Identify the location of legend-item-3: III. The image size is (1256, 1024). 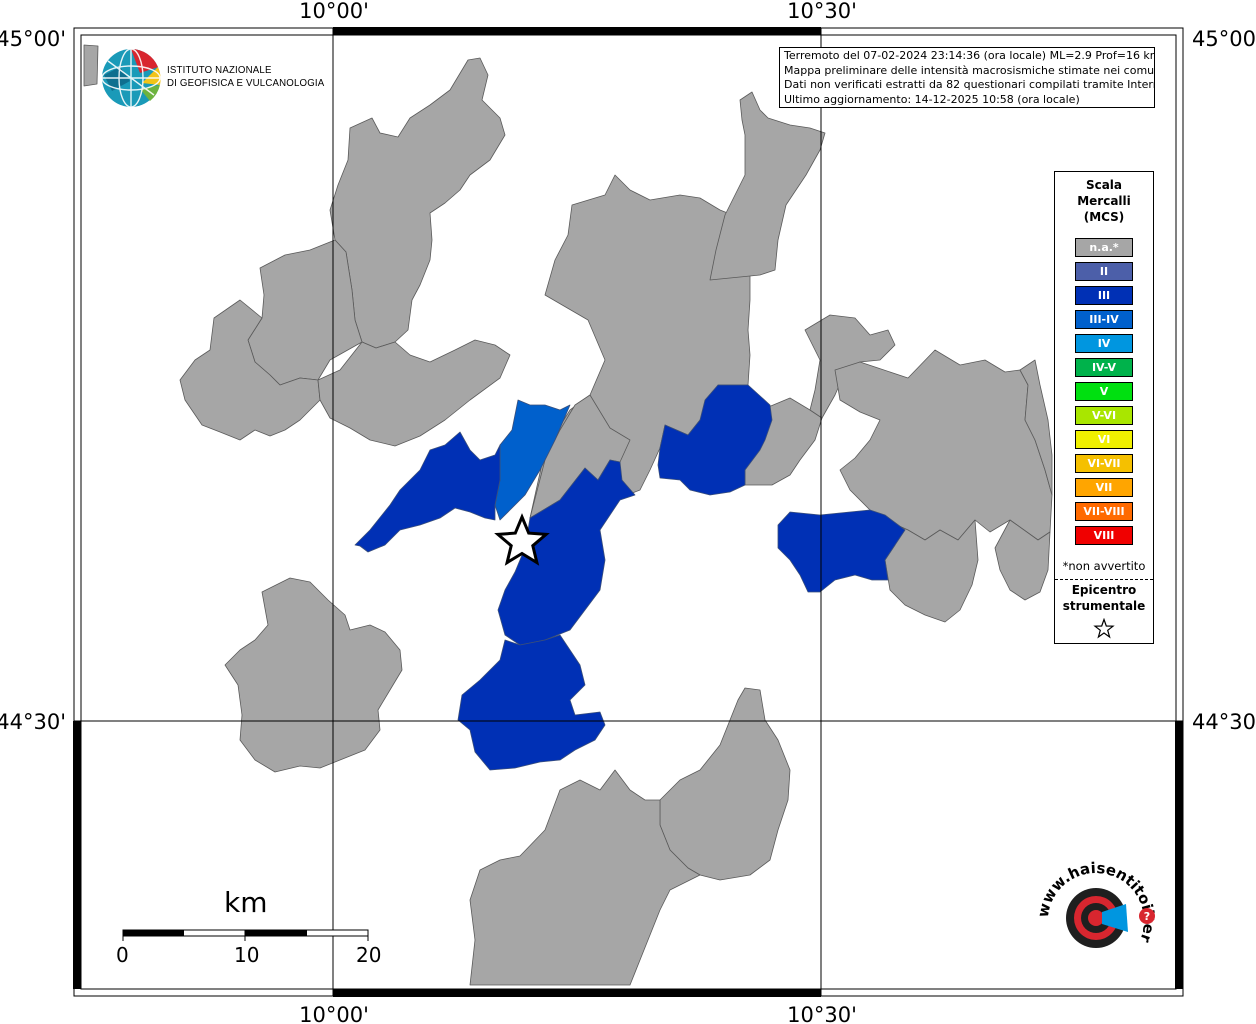
(1104, 295).